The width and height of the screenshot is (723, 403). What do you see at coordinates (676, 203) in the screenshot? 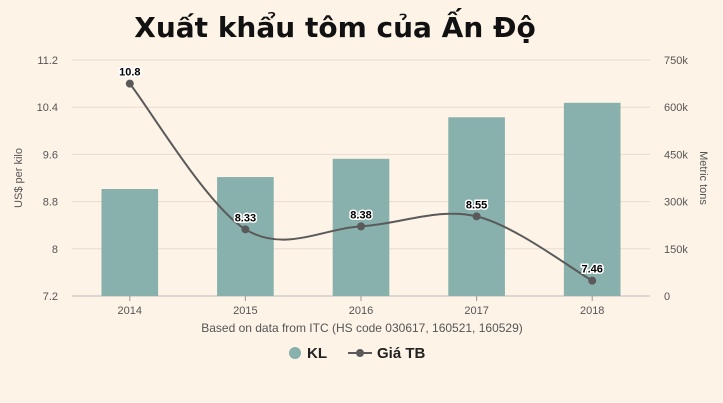
I see `y-right-tick-label: 300k` at bounding box center [676, 203].